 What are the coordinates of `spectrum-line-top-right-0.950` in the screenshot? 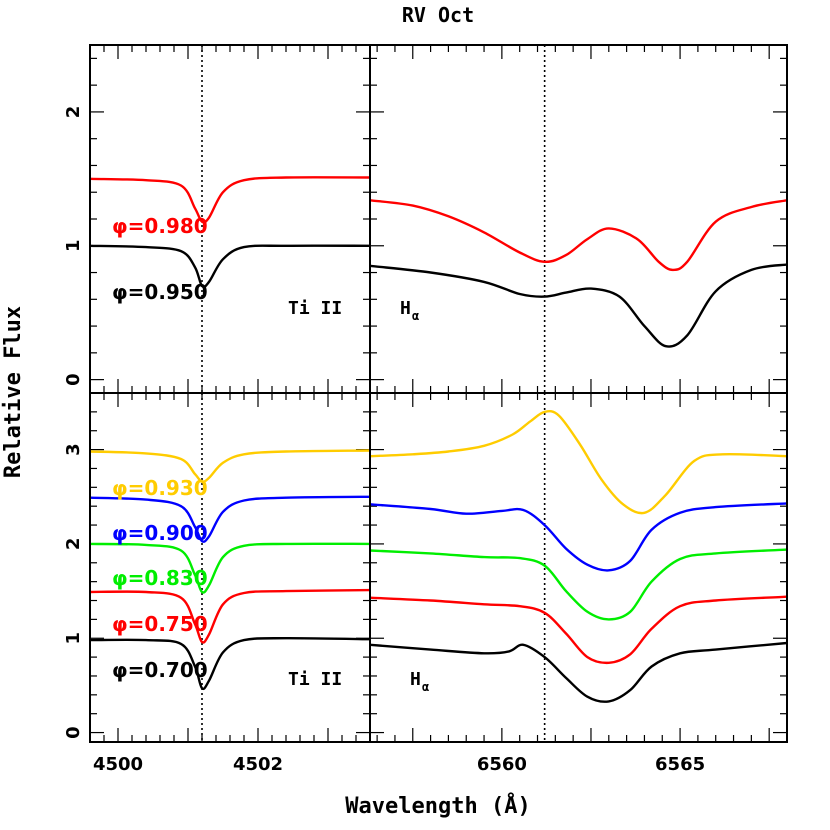 It's located at (578, 305).